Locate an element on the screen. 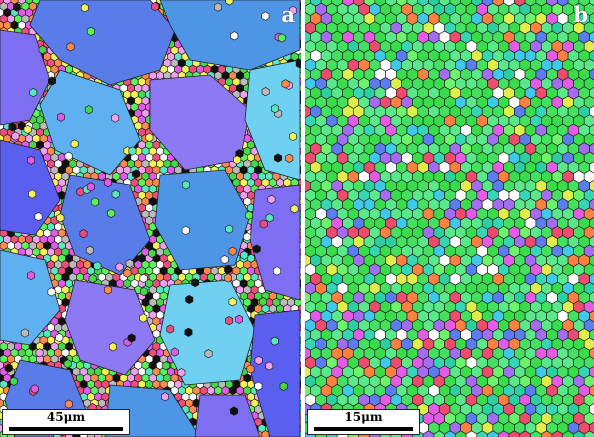 The height and width of the screenshot is (437, 594). scale-bar-line-a is located at coordinates (66, 429).